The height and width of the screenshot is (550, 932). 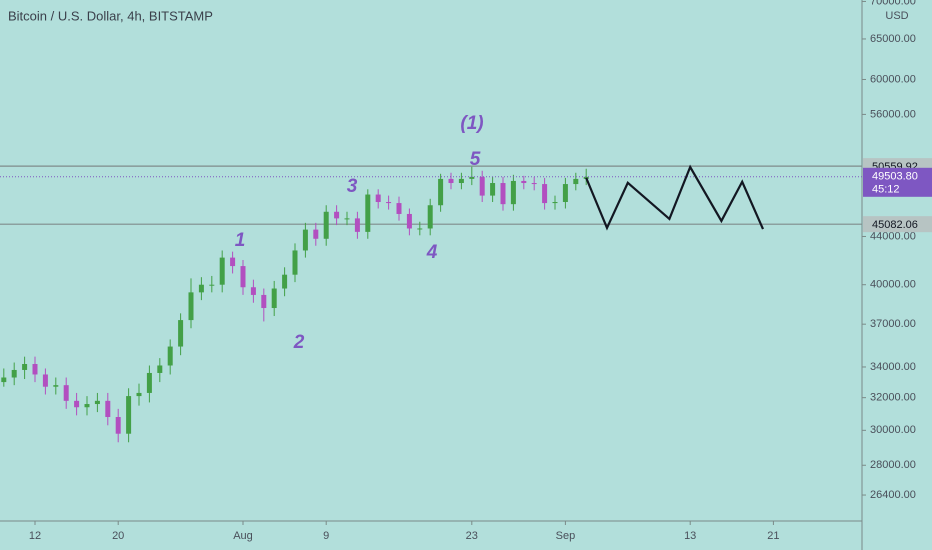 I want to click on last-price-label: 49503.80, so click(x=895, y=177).